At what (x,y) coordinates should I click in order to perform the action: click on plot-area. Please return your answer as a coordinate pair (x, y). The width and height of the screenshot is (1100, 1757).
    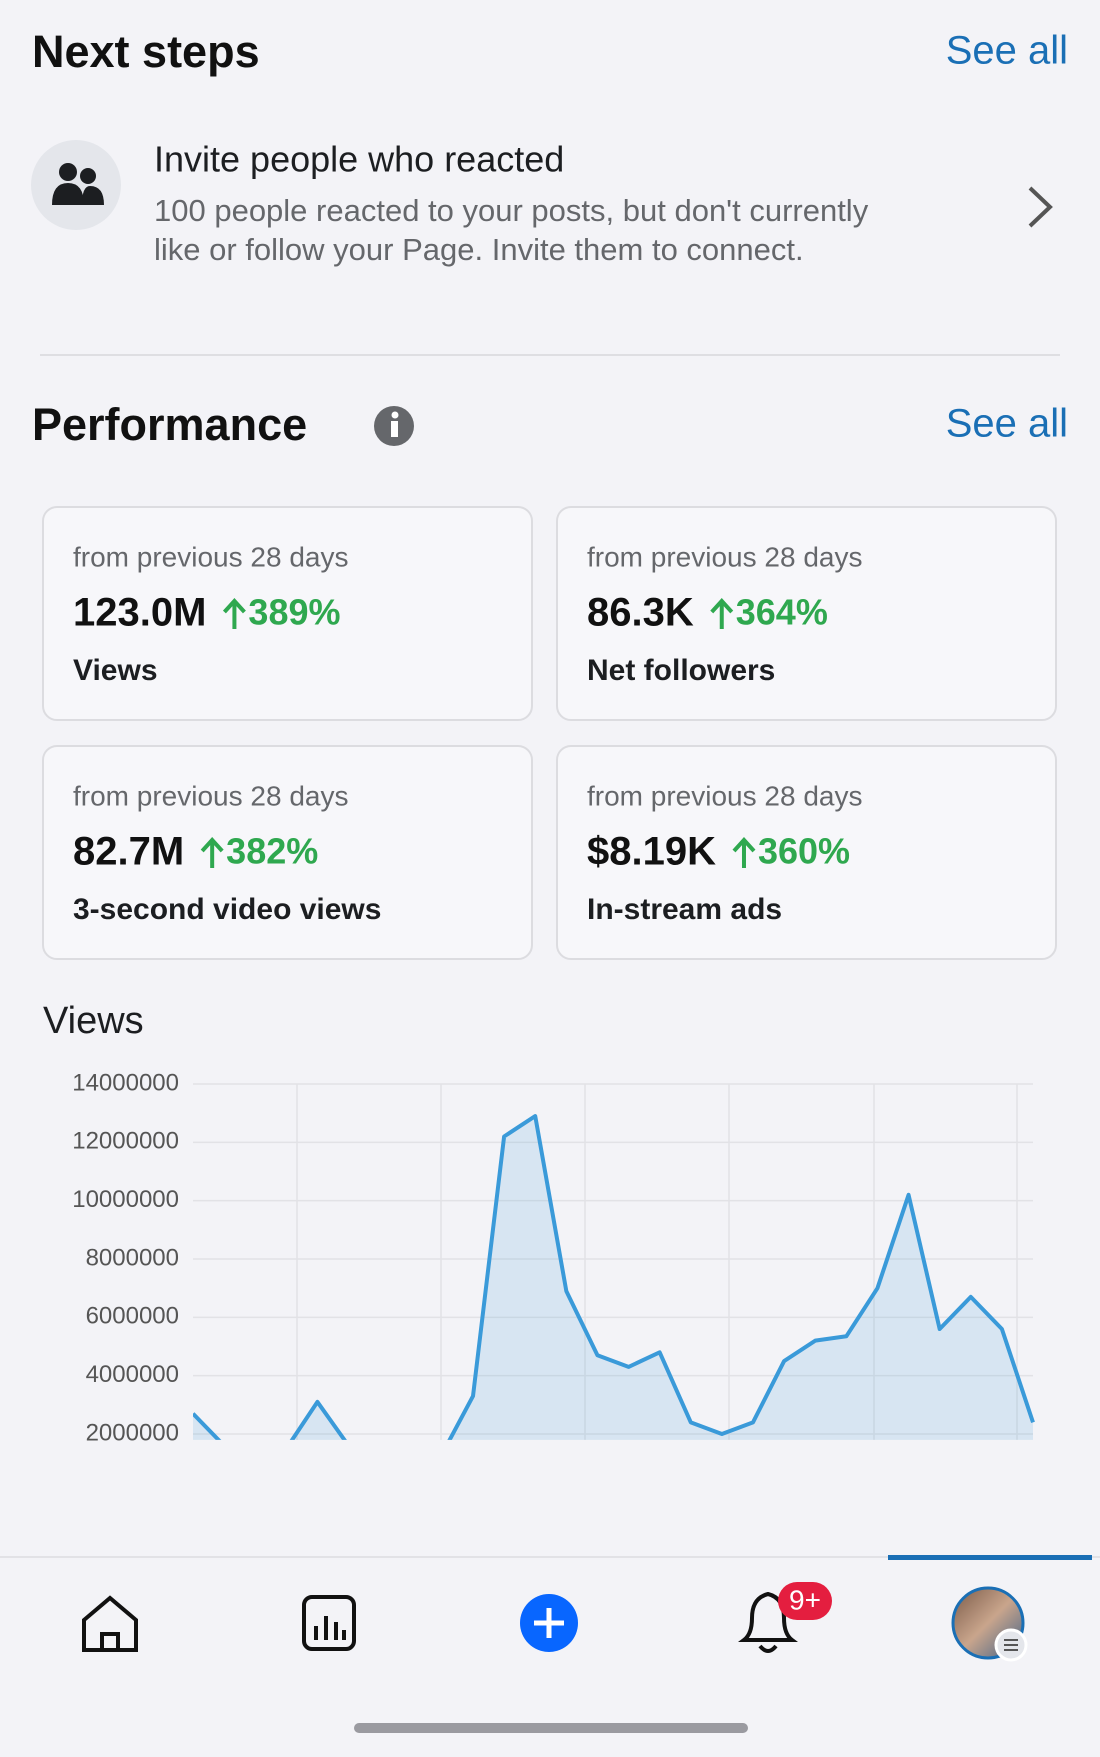
    Looking at the image, I should click on (614, 1277).